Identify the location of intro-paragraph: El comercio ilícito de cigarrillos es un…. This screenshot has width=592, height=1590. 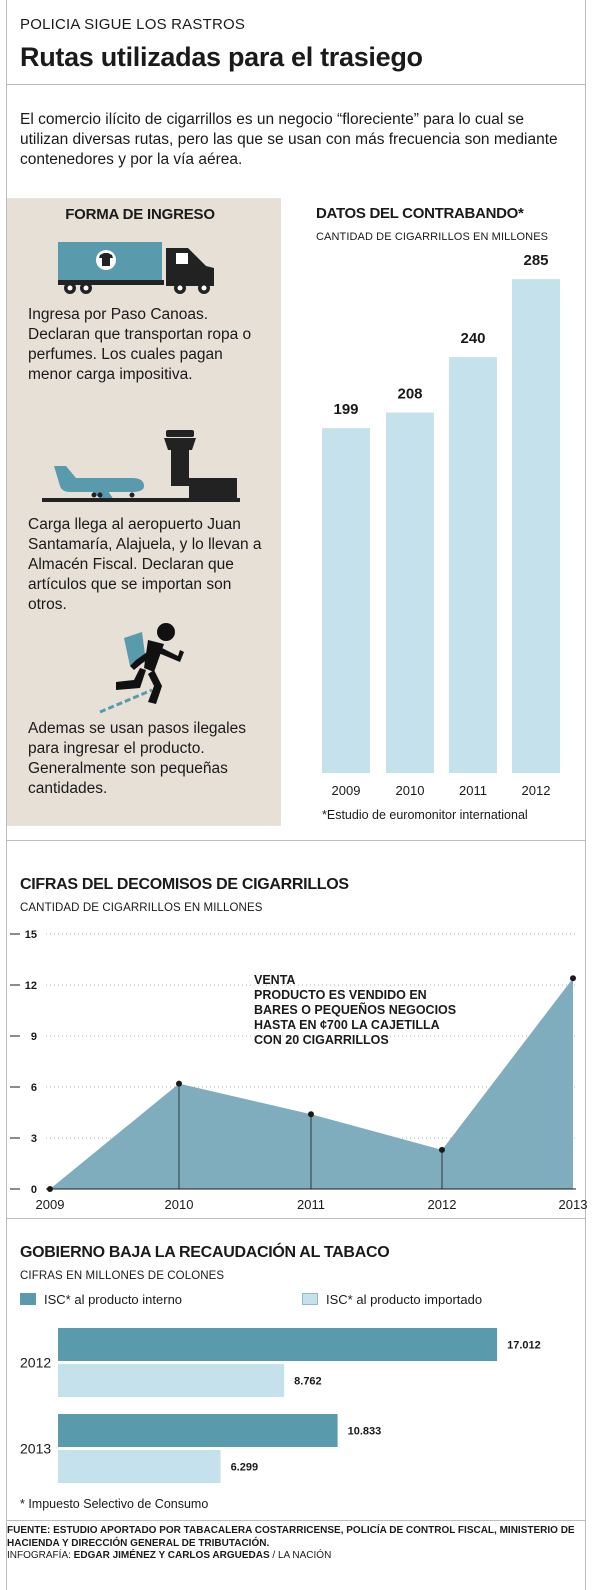
(289, 139).